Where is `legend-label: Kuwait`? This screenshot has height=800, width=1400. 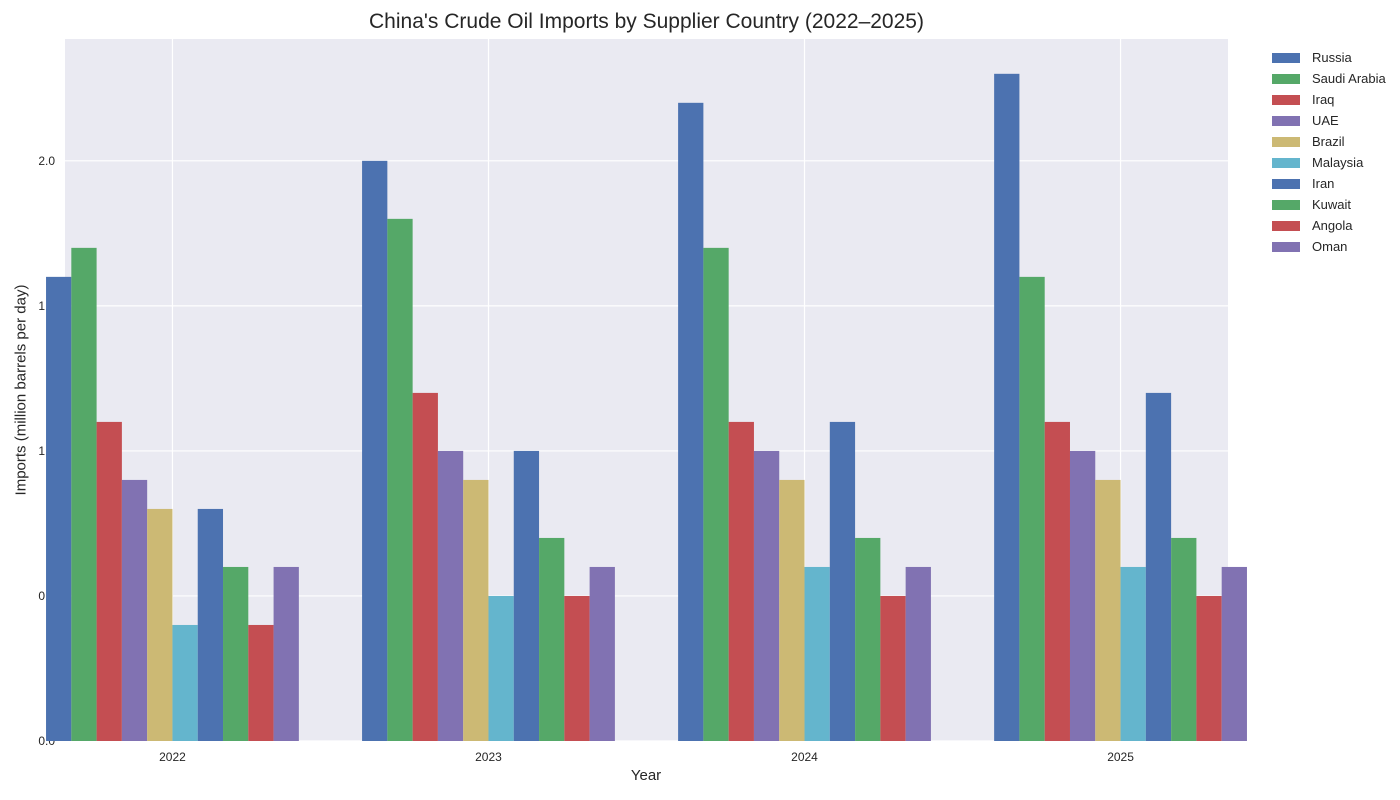 legend-label: Kuwait is located at coordinates (1332, 204).